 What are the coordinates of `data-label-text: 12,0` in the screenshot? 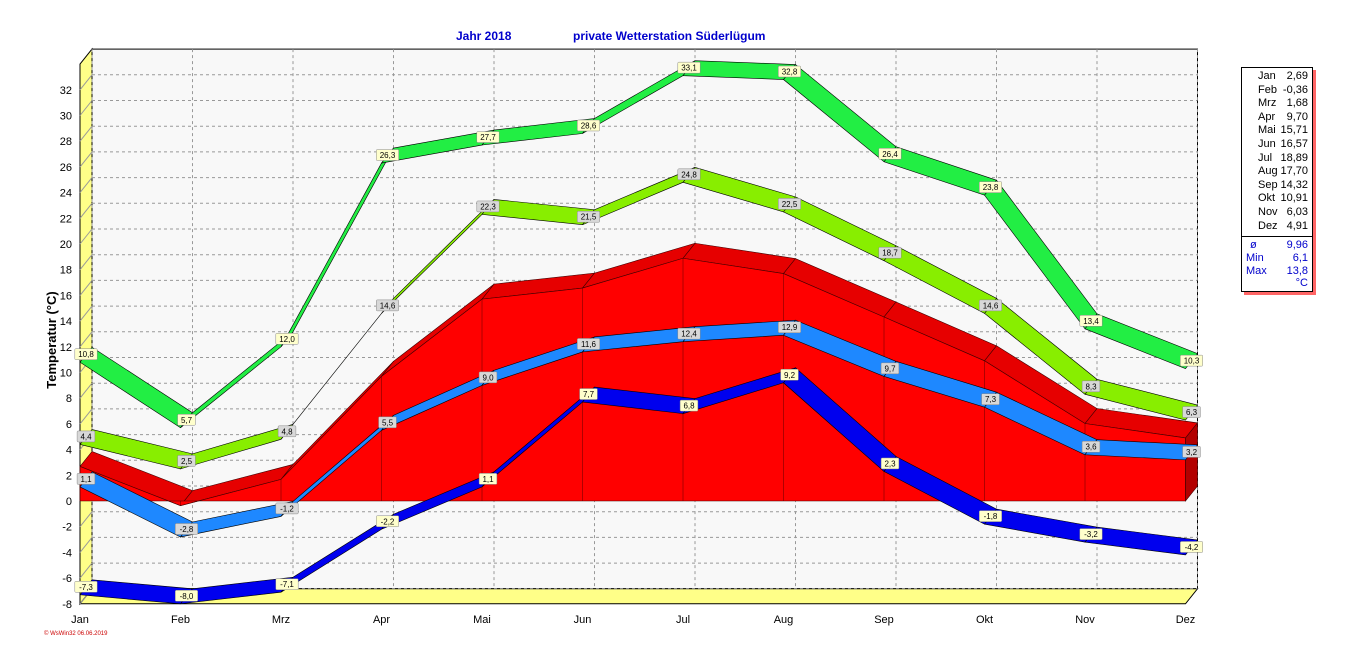 It's located at (287, 339).